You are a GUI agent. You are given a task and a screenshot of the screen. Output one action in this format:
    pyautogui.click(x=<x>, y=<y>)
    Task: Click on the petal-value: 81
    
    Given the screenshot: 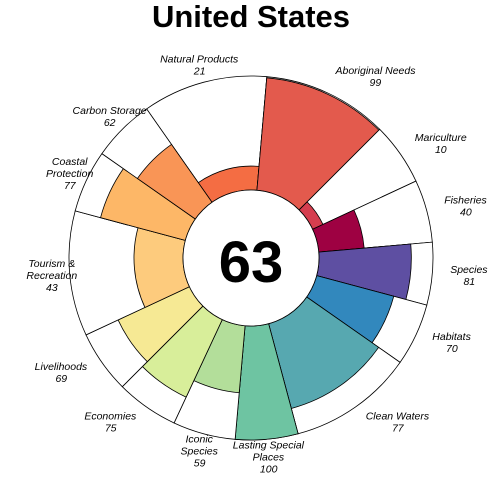 What is the action you would take?
    pyautogui.click(x=469, y=282)
    